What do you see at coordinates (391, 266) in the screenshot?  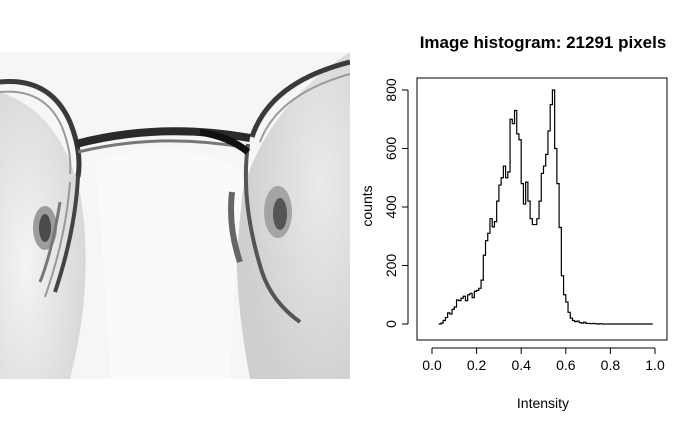 I see `y-tick-label: 200` at bounding box center [391, 266].